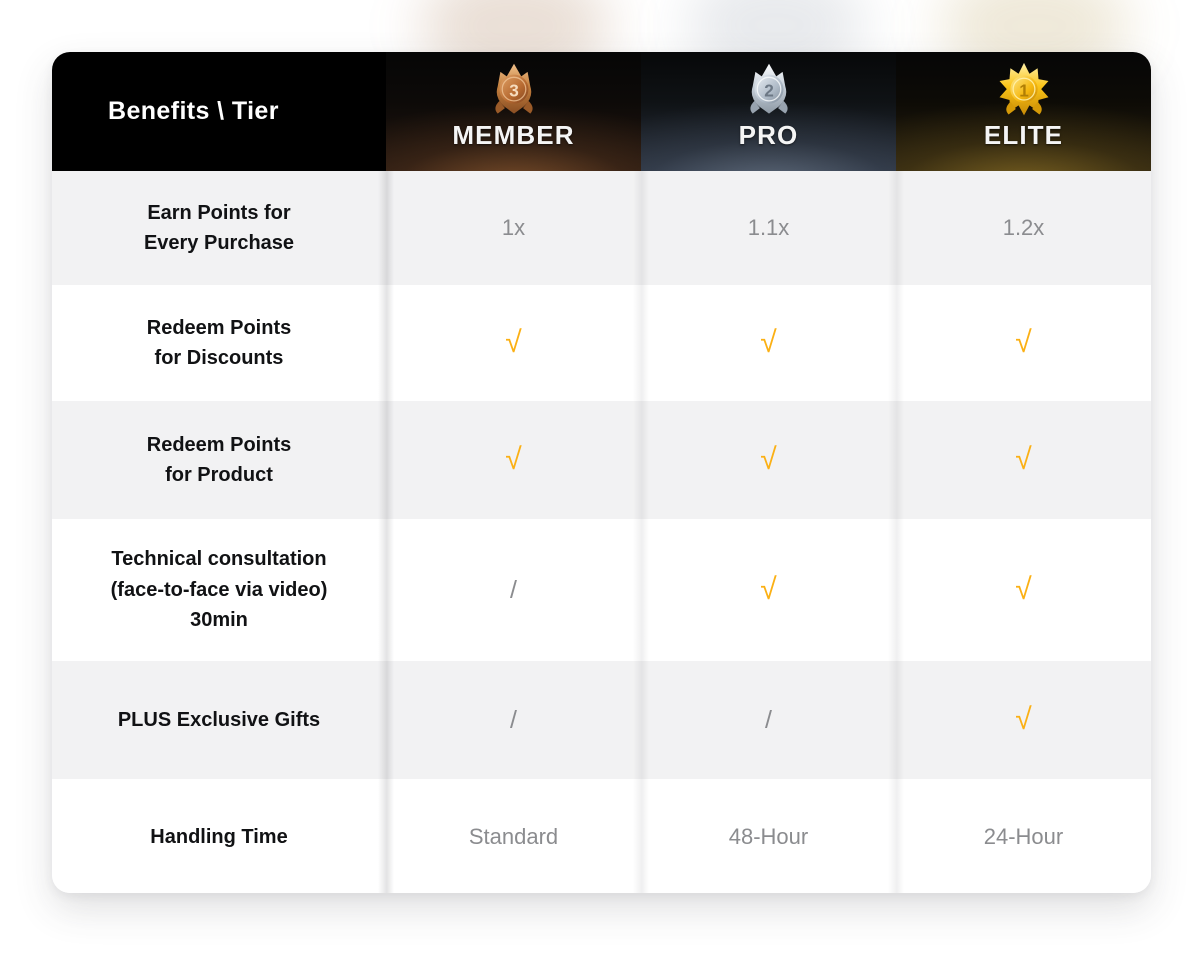 This screenshot has width=1200, height=960. What do you see at coordinates (219, 460) in the screenshot?
I see `benefit-label: Redeem Points for Product` at bounding box center [219, 460].